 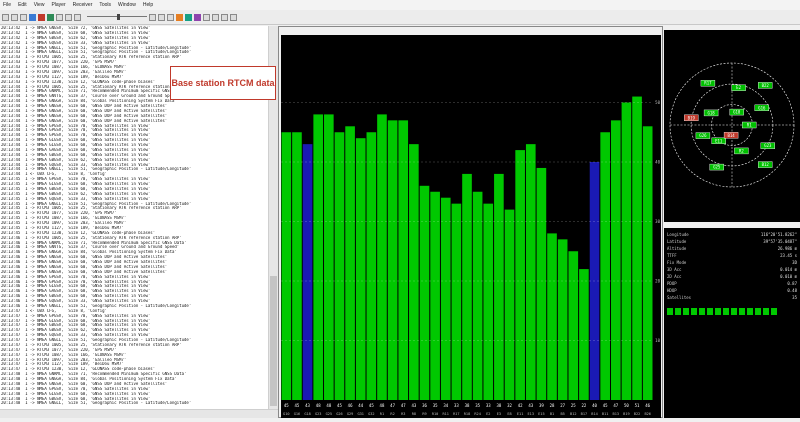 I want to click on map-icon, so click(x=179, y=17).